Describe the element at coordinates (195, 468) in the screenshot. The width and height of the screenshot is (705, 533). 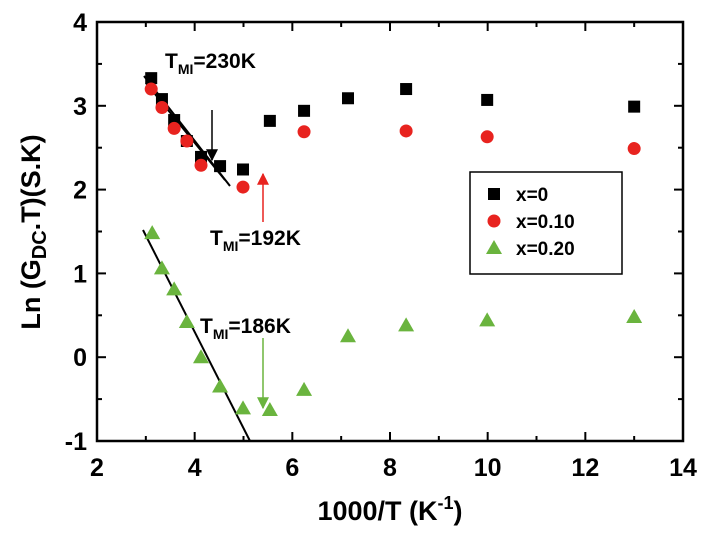
I see `x-tick-label: 4` at that location.